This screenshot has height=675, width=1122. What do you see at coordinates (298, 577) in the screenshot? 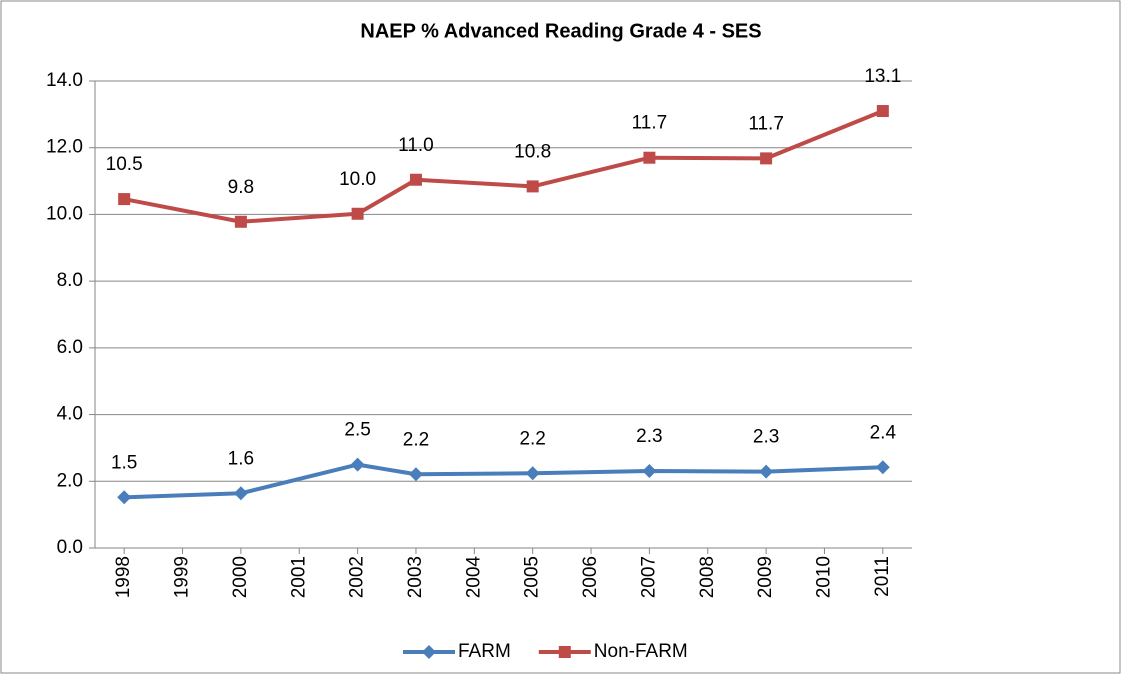
I see `x-tick-label: 2001` at bounding box center [298, 577].